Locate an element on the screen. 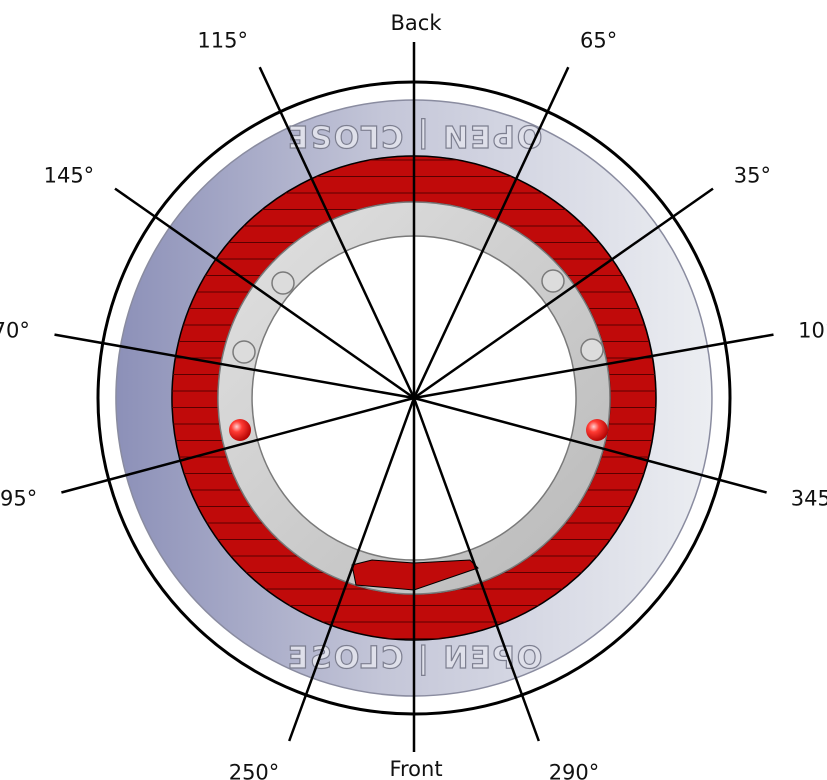 The width and height of the screenshot is (827, 780). red-marker-right is located at coordinates (597, 430).